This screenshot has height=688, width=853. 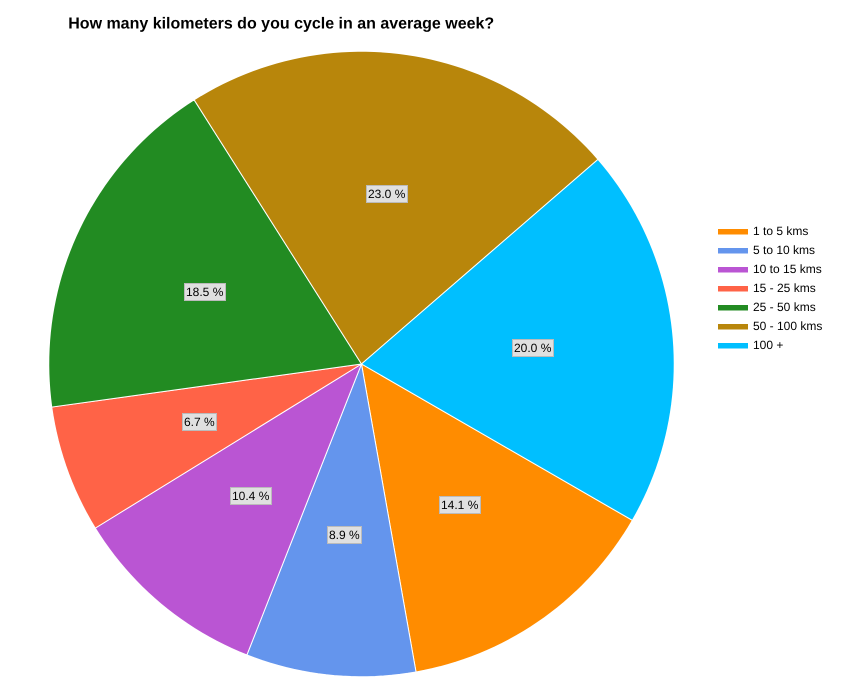 I want to click on data-label: 8.9 %, so click(x=344, y=535).